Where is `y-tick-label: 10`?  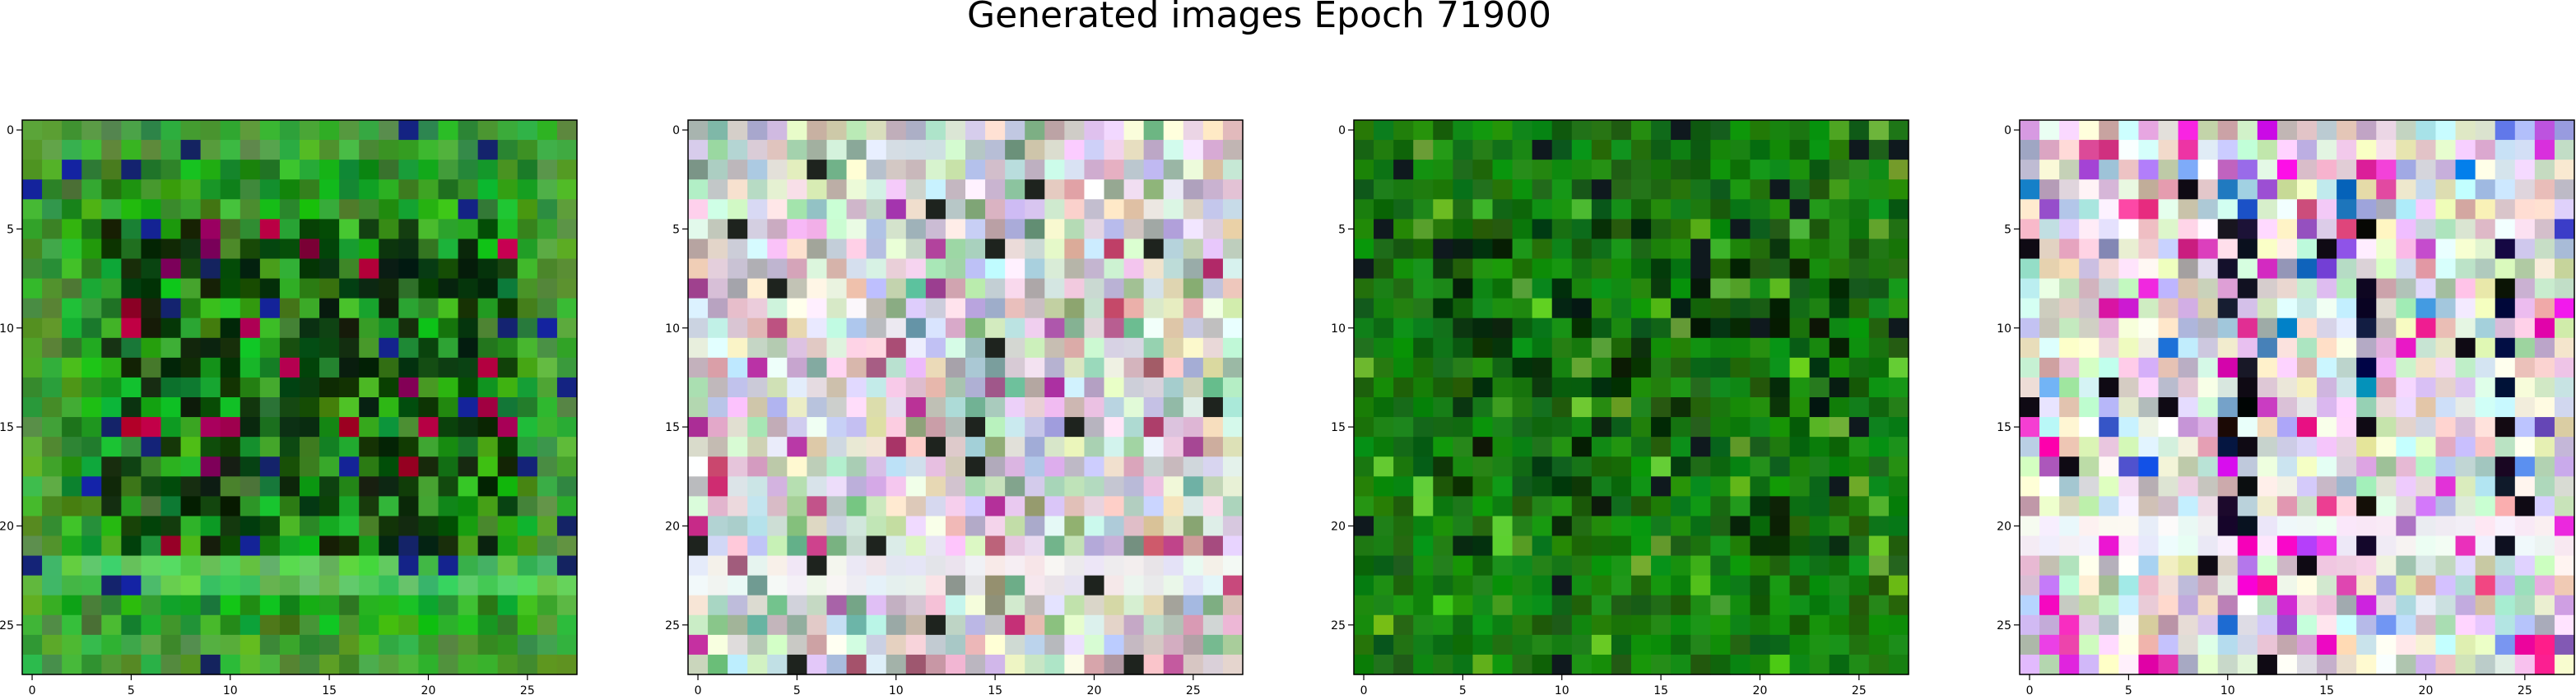 y-tick-label: 10 is located at coordinates (1338, 329).